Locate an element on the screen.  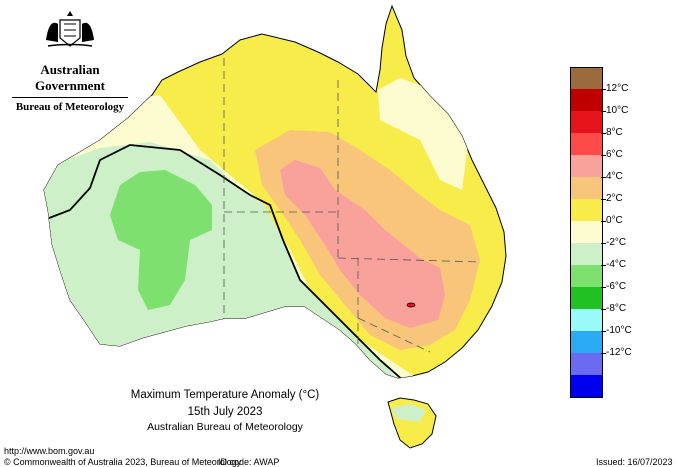
anomaly-hotspot is located at coordinates (411, 305).